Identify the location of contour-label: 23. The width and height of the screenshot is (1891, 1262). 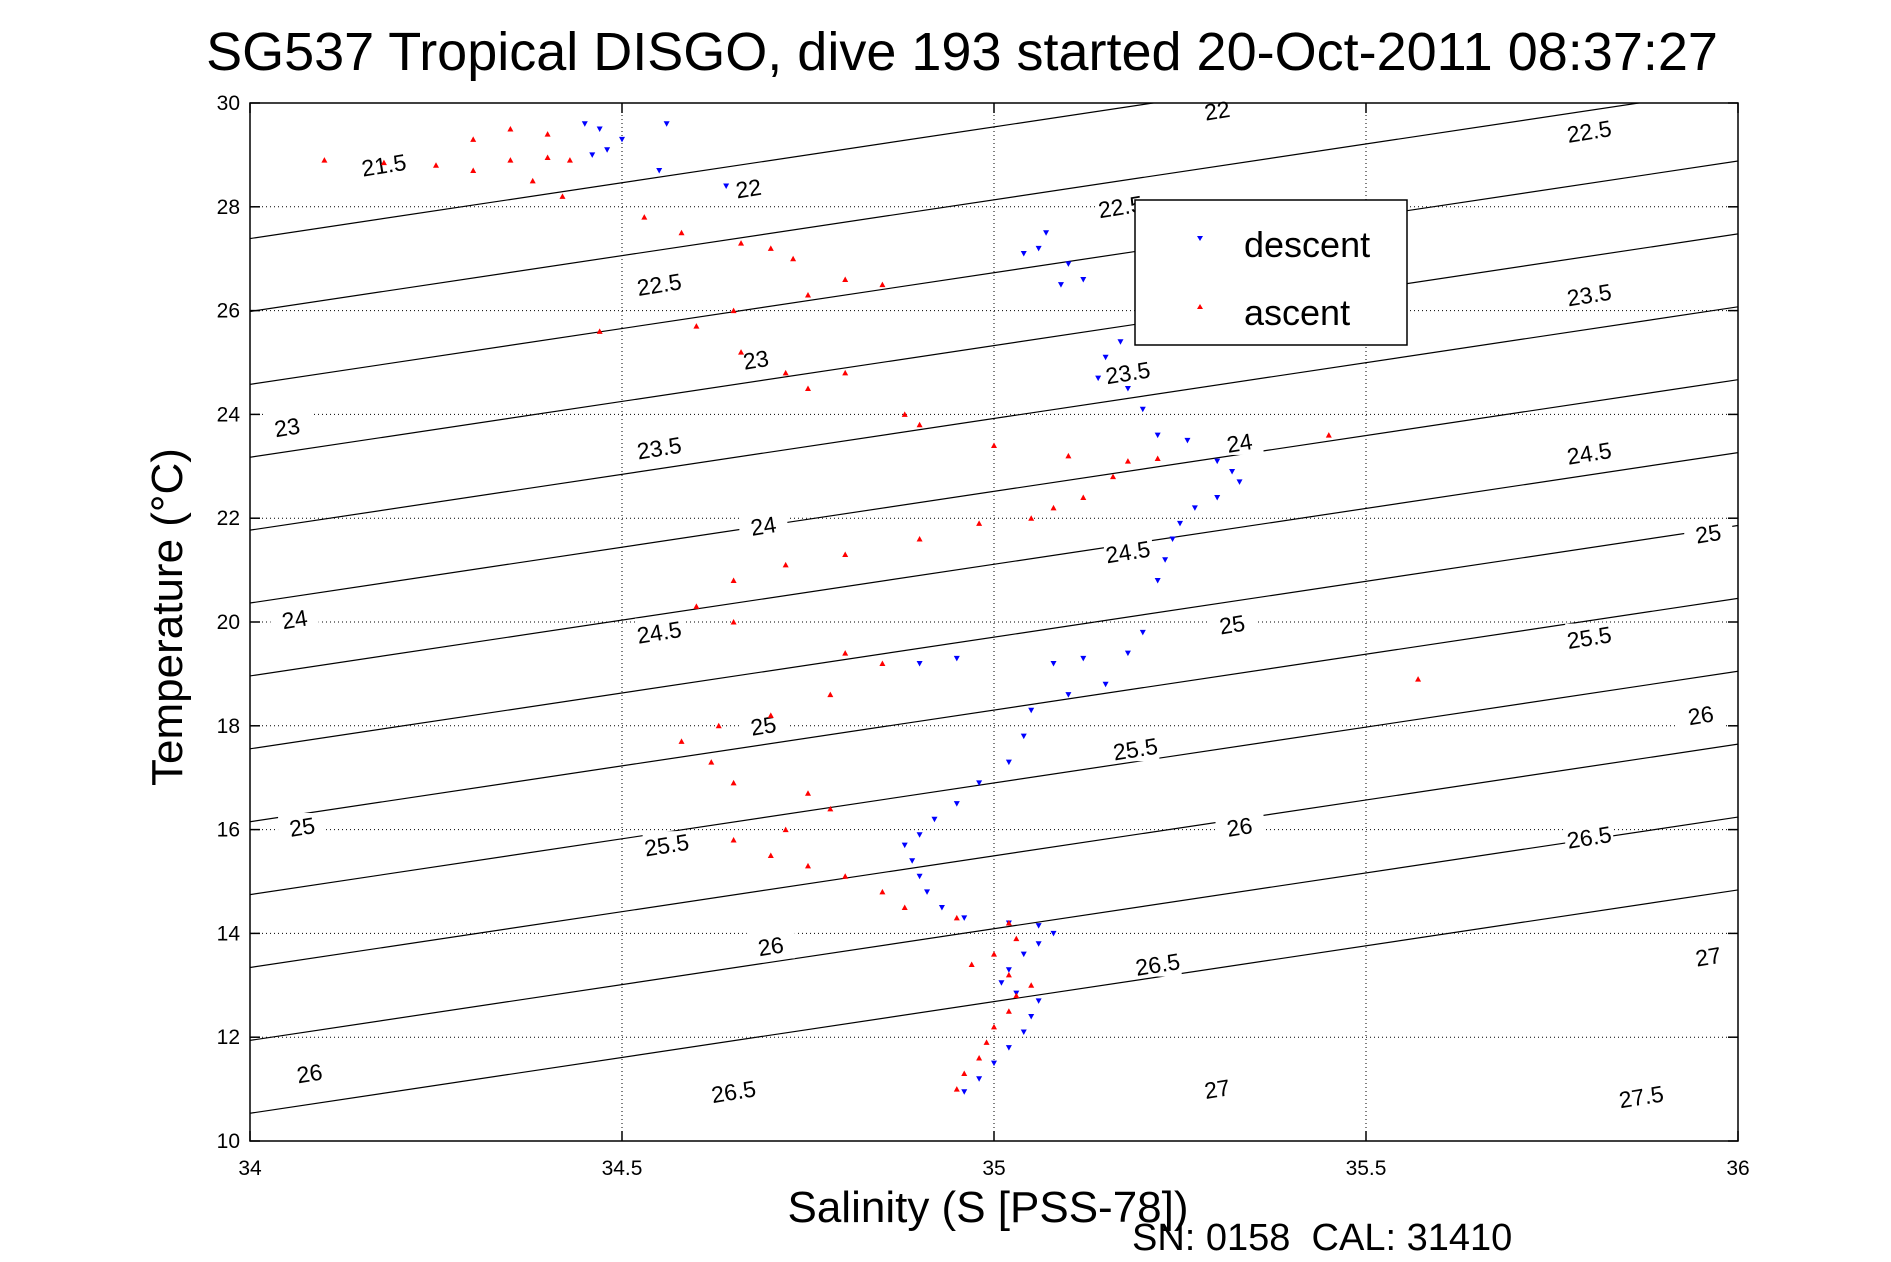
(755, 360).